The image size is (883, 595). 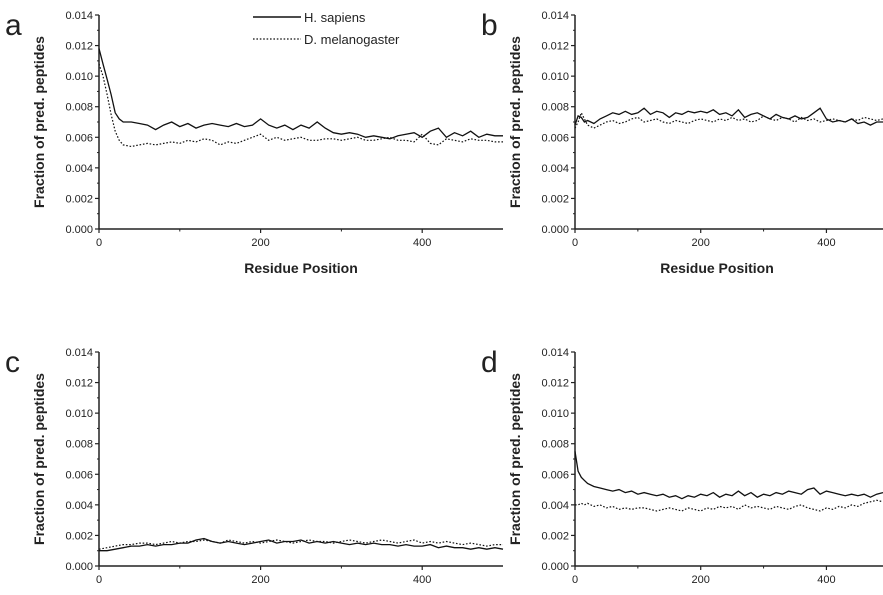 What do you see at coordinates (489, 362) in the screenshot?
I see `panel-label: d` at bounding box center [489, 362].